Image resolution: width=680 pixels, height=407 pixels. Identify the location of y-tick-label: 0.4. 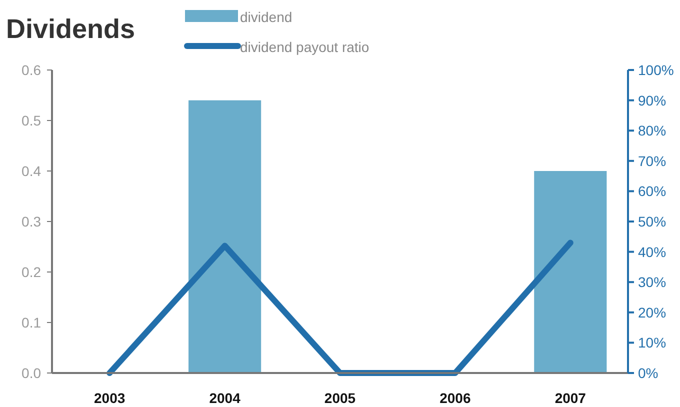
(32, 171).